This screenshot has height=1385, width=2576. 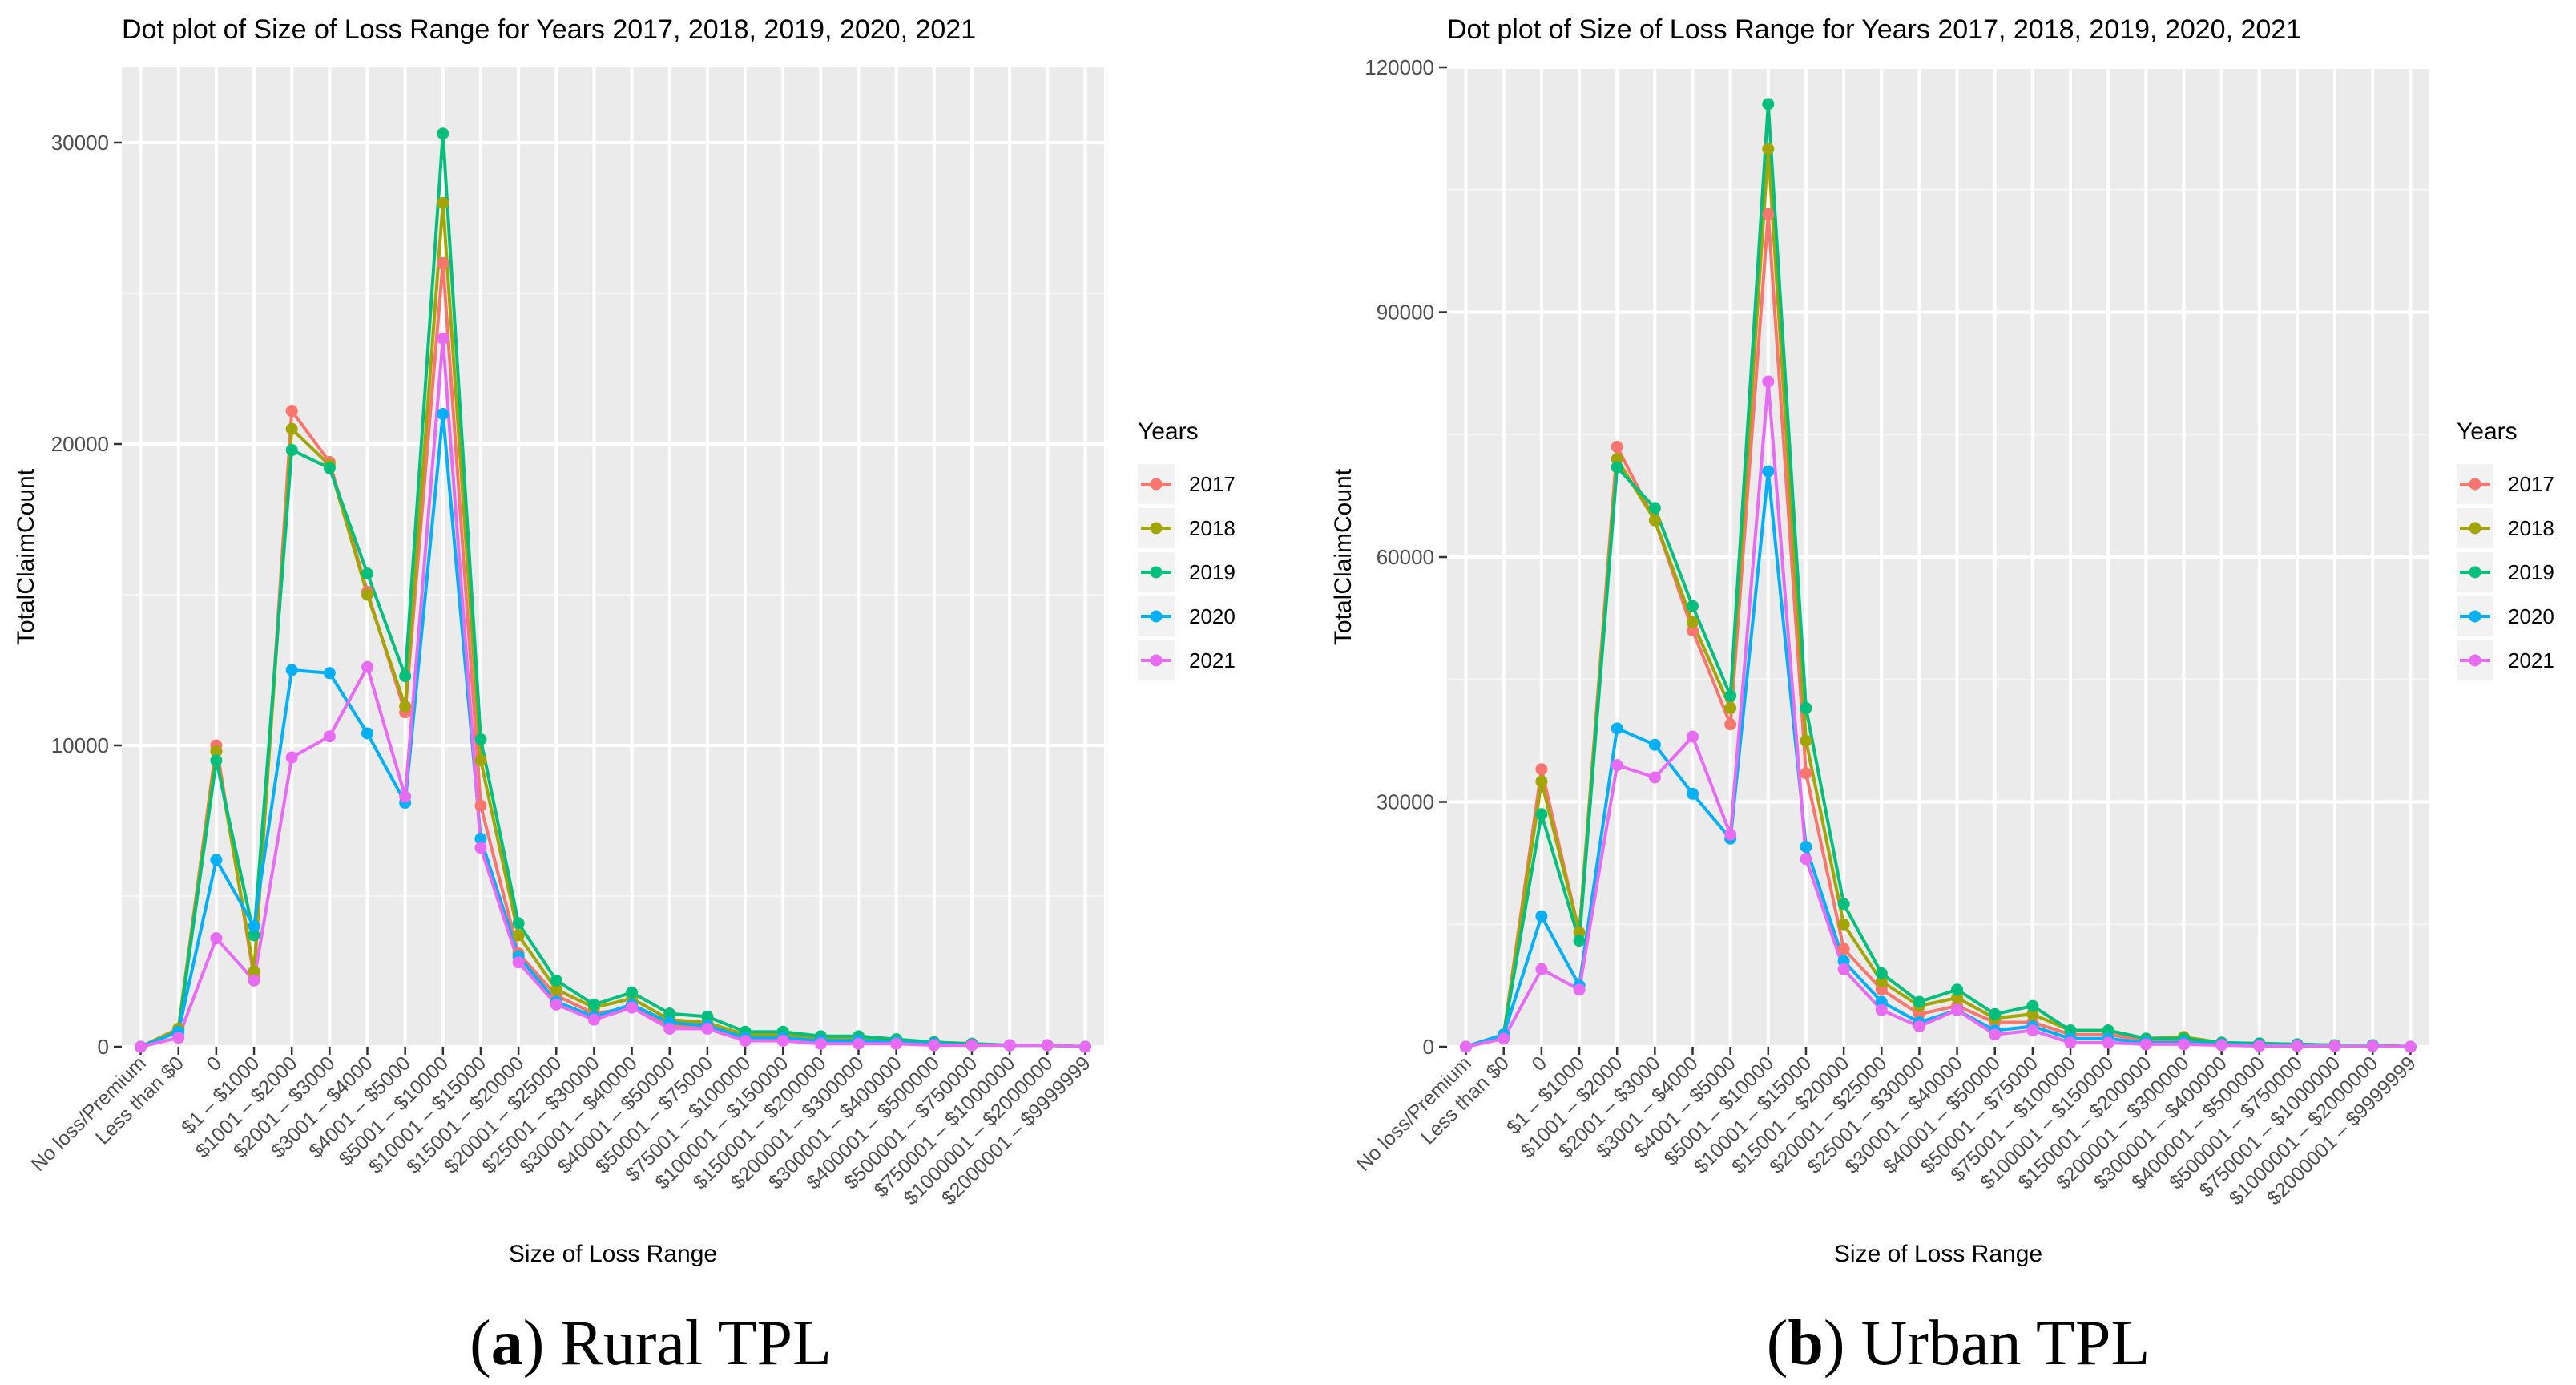 What do you see at coordinates (2475, 528) in the screenshot?
I see `urban-legend-key-point-2018` at bounding box center [2475, 528].